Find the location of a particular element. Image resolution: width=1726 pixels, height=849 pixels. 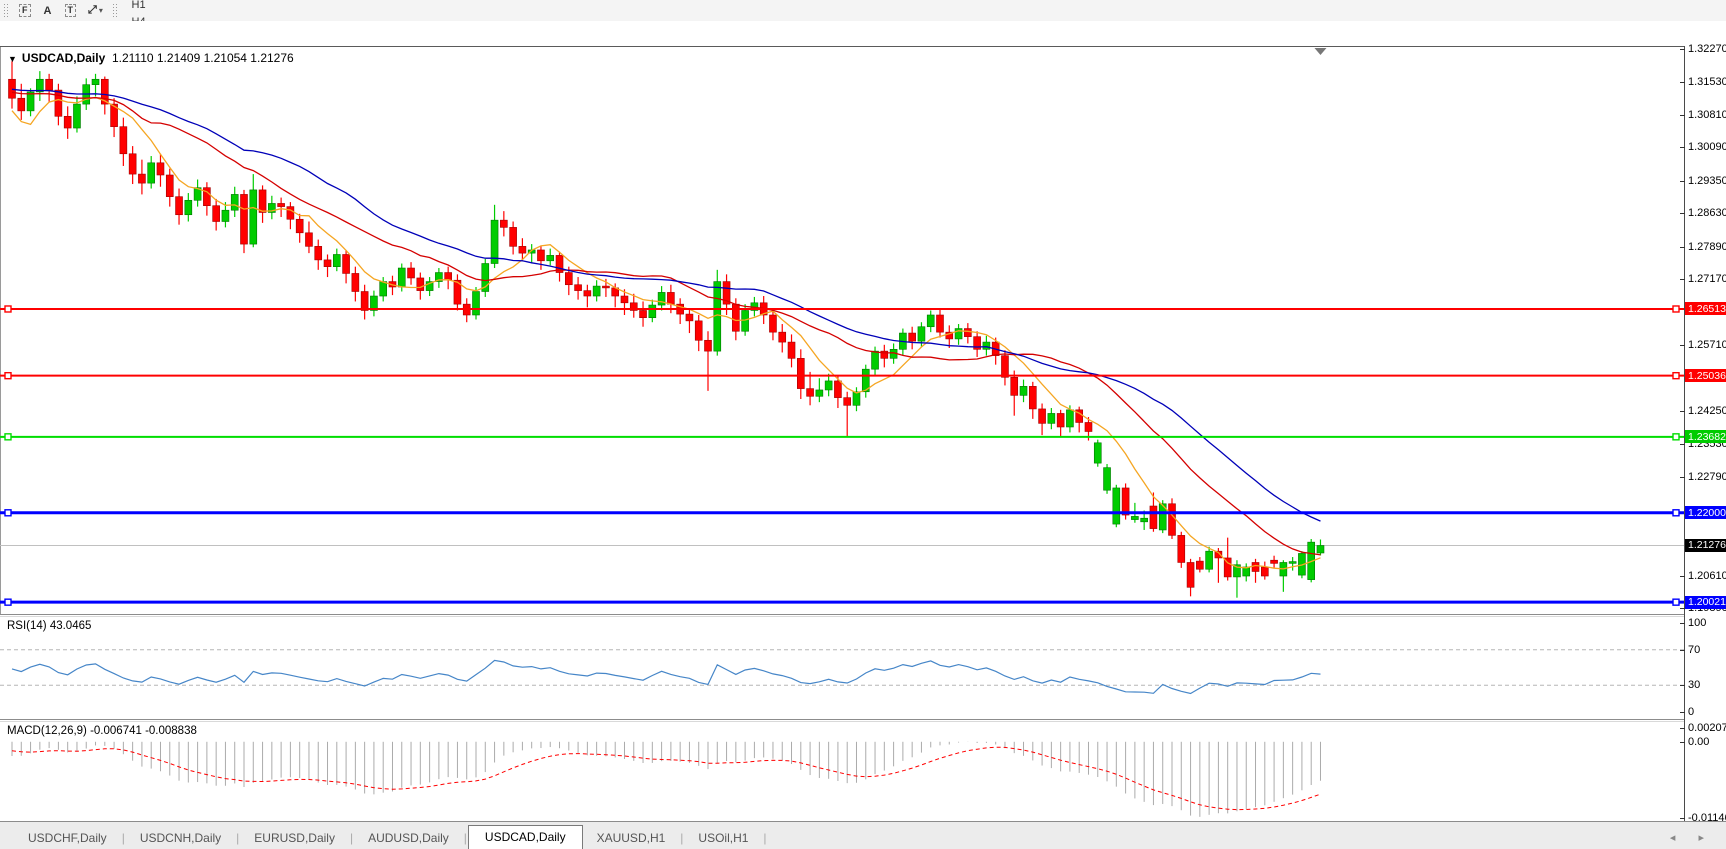

price-tick-label: 100 is located at coordinates (1697, 623).